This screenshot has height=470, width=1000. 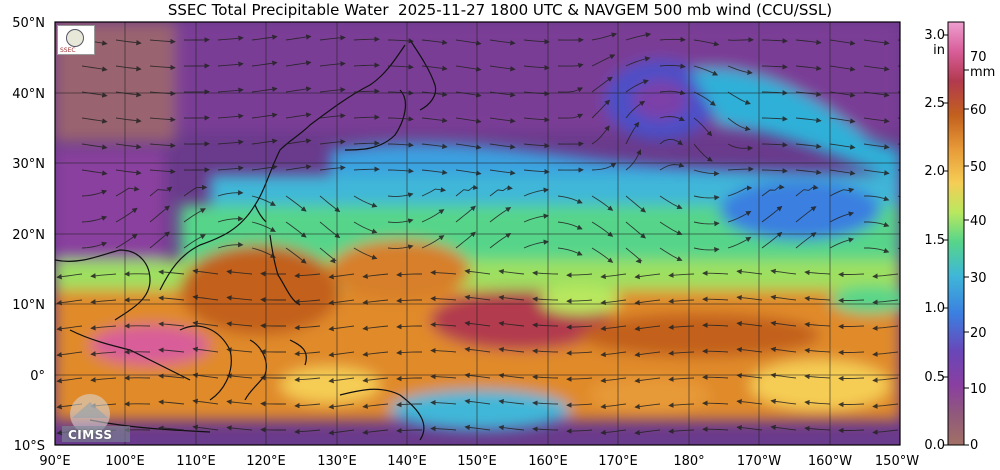 I want to click on colorbar-mm-tick: 30, so click(x=978, y=278).